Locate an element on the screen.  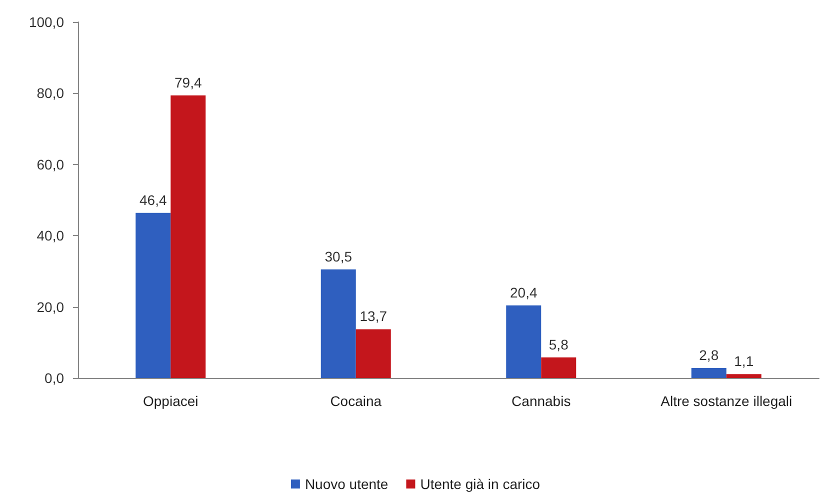
y-tick-label: 100,0 is located at coordinates (46, 22).